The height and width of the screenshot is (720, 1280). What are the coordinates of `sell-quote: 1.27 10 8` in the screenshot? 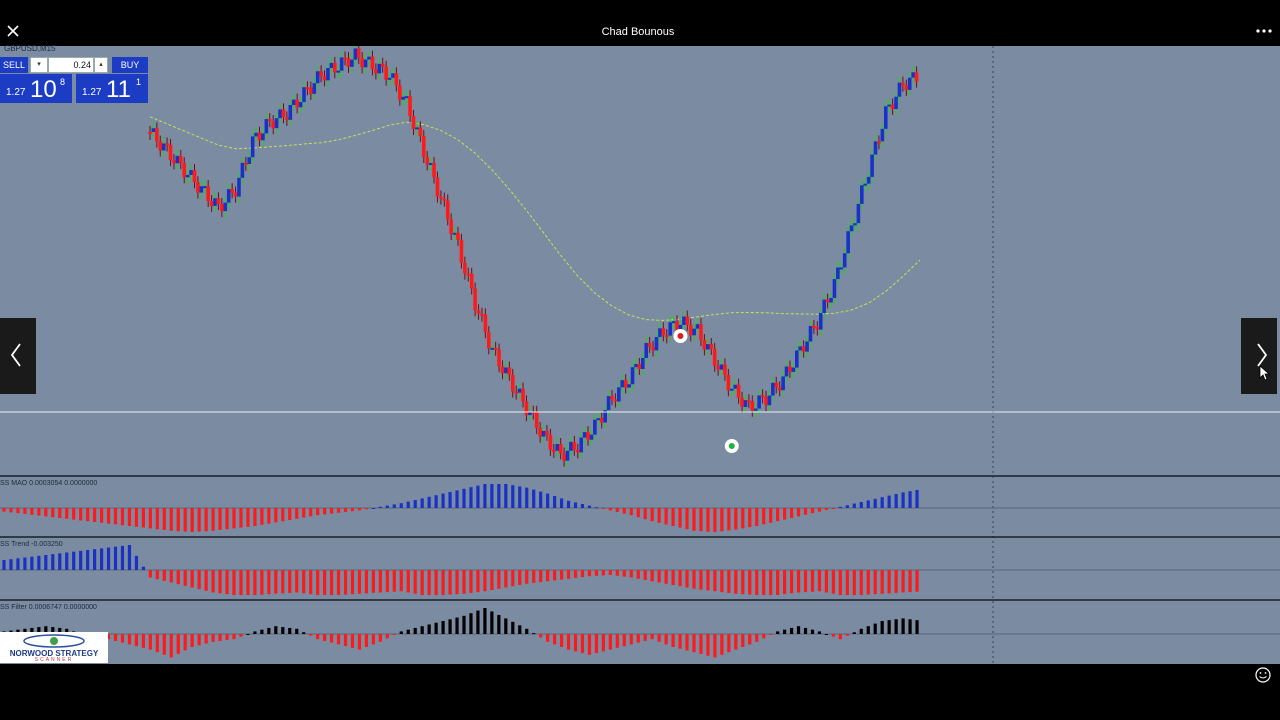 It's located at (36, 88).